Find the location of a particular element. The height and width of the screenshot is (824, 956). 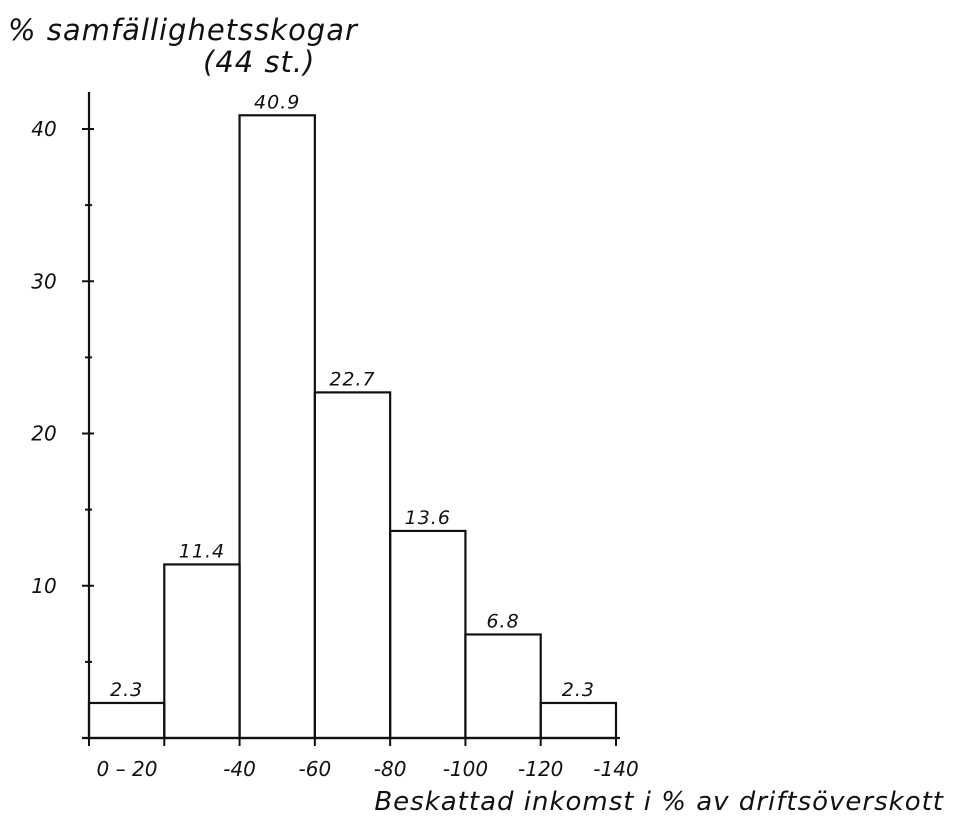

bar-value-label-5: 6.8 is located at coordinates (502, 621).